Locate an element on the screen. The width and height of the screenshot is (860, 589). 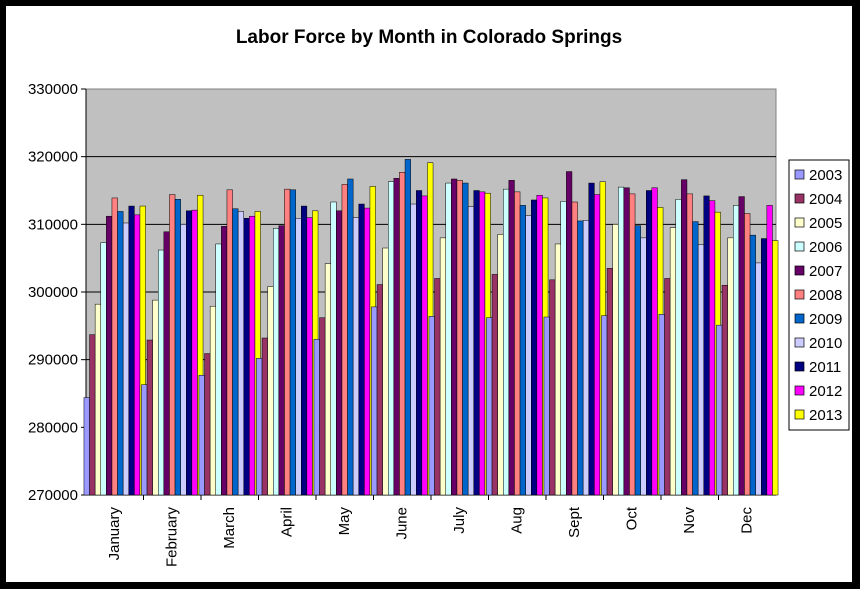
x-tick-label: June is located at coordinates (401, 523).